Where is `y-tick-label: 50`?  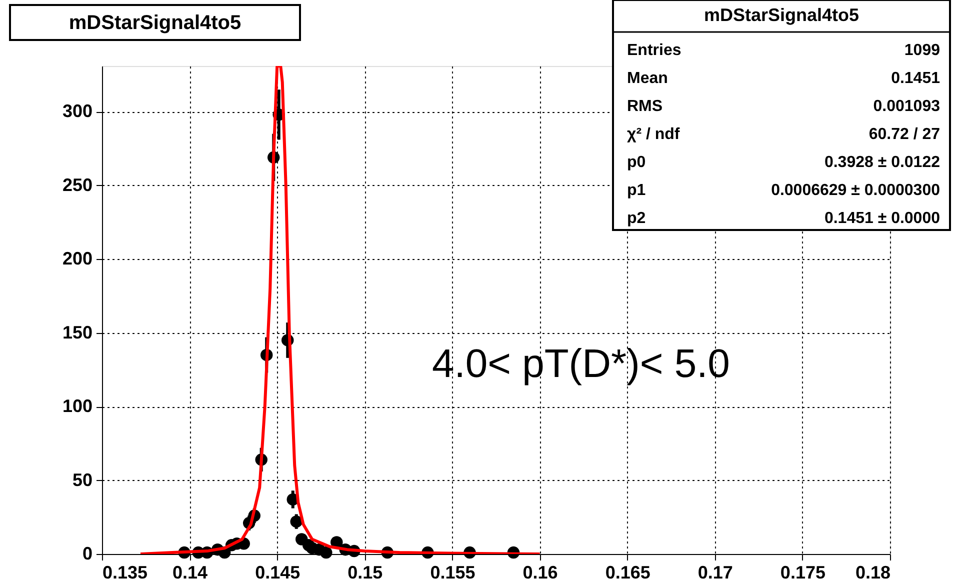 y-tick-label: 50 is located at coordinates (82, 480).